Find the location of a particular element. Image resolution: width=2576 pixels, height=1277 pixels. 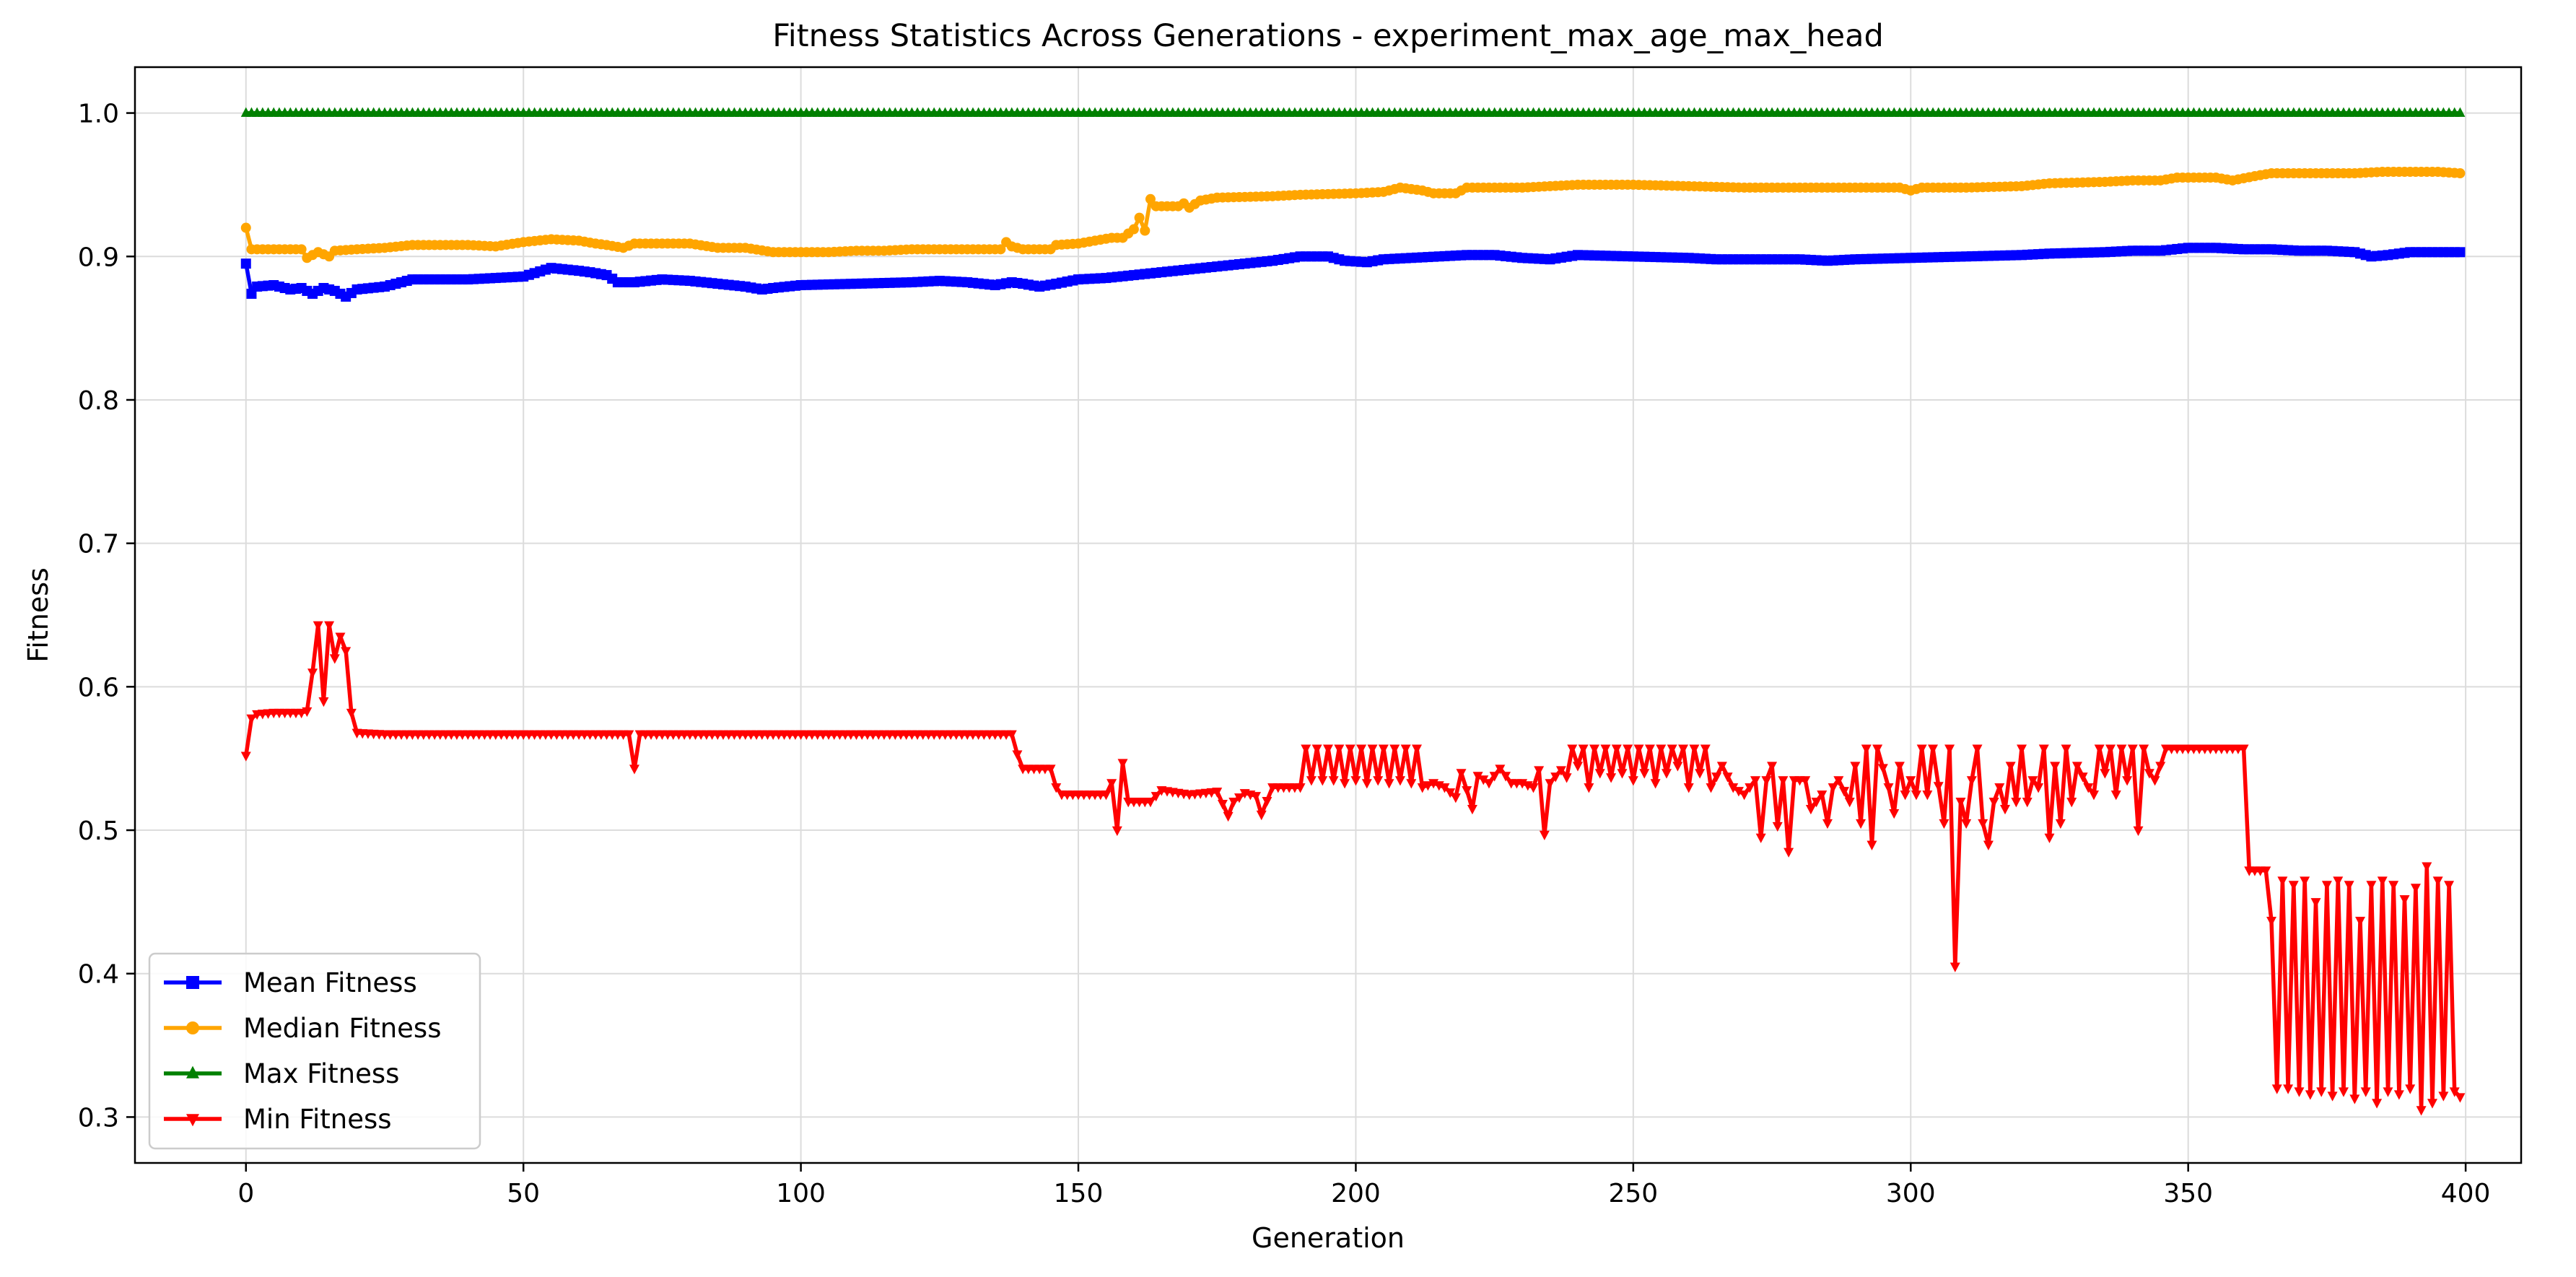

max-fitness-series is located at coordinates (1353, 112).